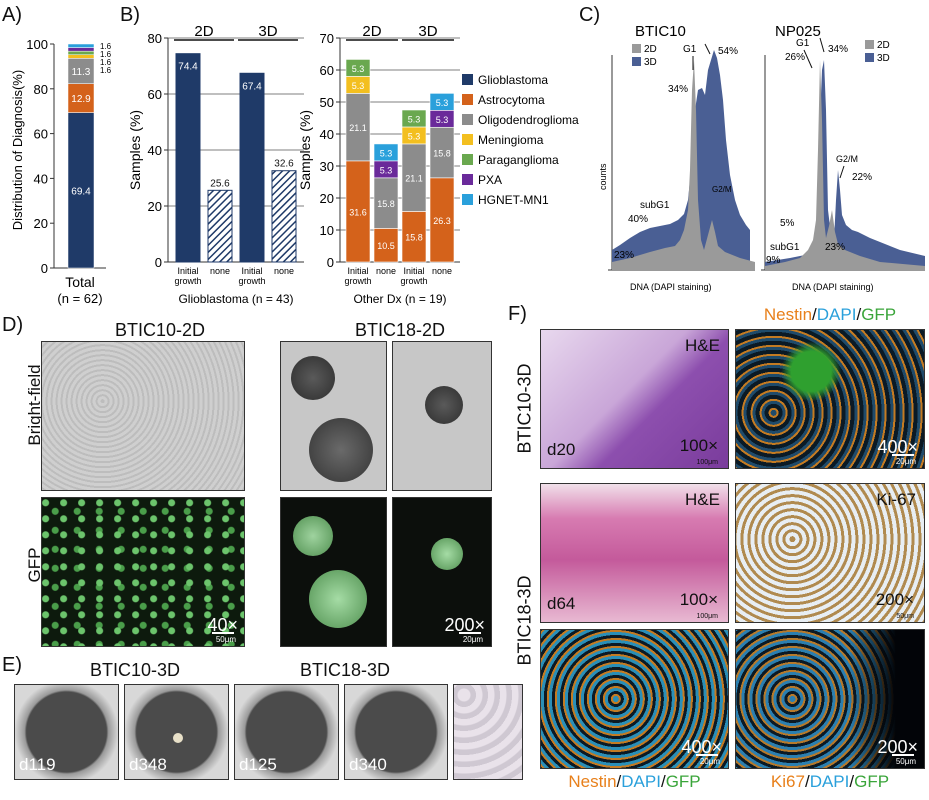 The width and height of the screenshot is (929, 800). I want to click on c-left-g1: G1, so click(690, 49).